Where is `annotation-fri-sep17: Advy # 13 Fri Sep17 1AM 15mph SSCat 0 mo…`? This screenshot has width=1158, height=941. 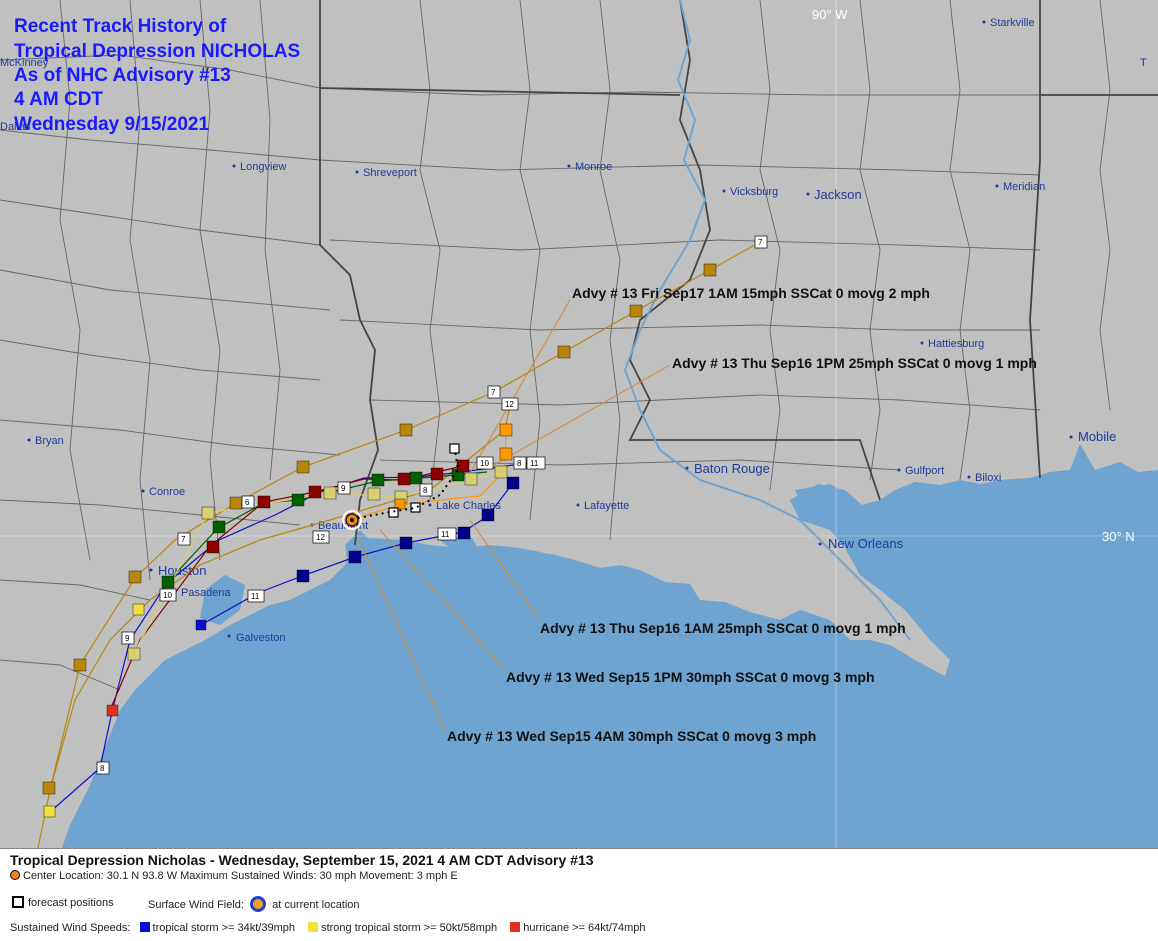
annotation-fri-sep17: Advy # 13 Fri Sep17 1AM 15mph SSCat 0 mo… is located at coordinates (751, 293).